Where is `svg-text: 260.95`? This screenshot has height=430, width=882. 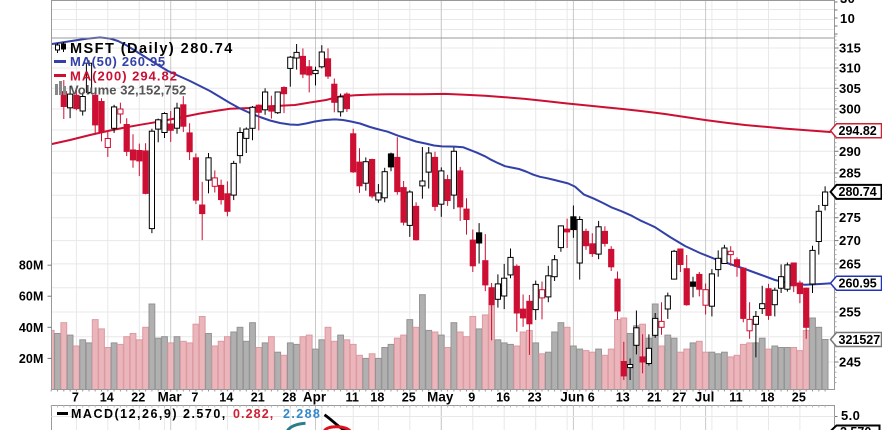
svg-text: 260.95 is located at coordinates (858, 284).